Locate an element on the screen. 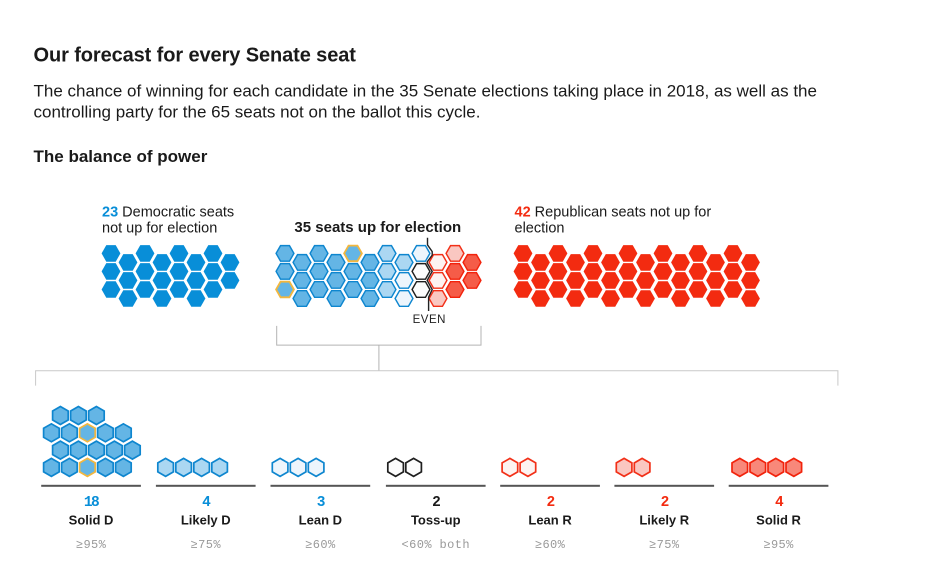 The image size is (941, 572). svg-text: The balance of power is located at coordinates (121, 156).